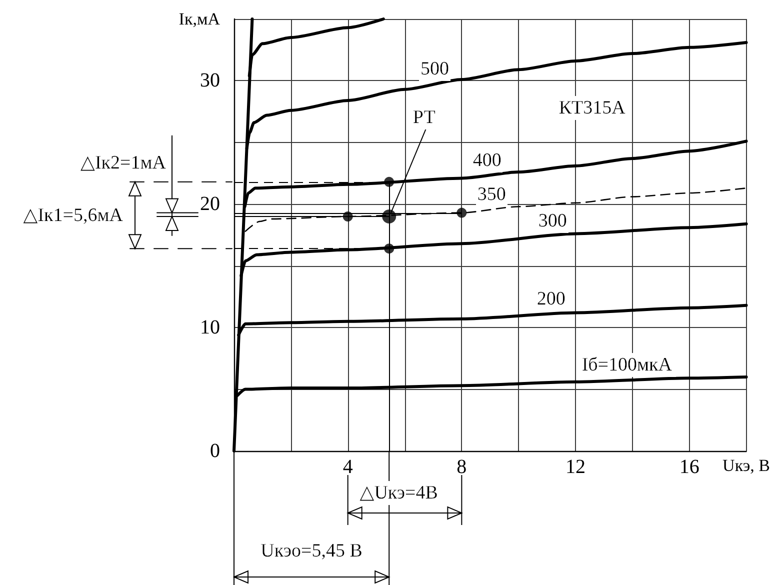 The image size is (773, 585). What do you see at coordinates (552, 221) in the screenshot?
I see `series-label: 300` at bounding box center [552, 221].